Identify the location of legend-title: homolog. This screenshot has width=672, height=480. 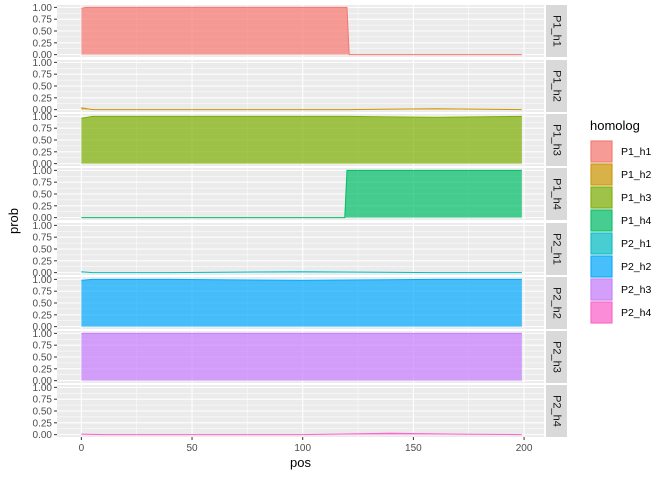
(615, 125).